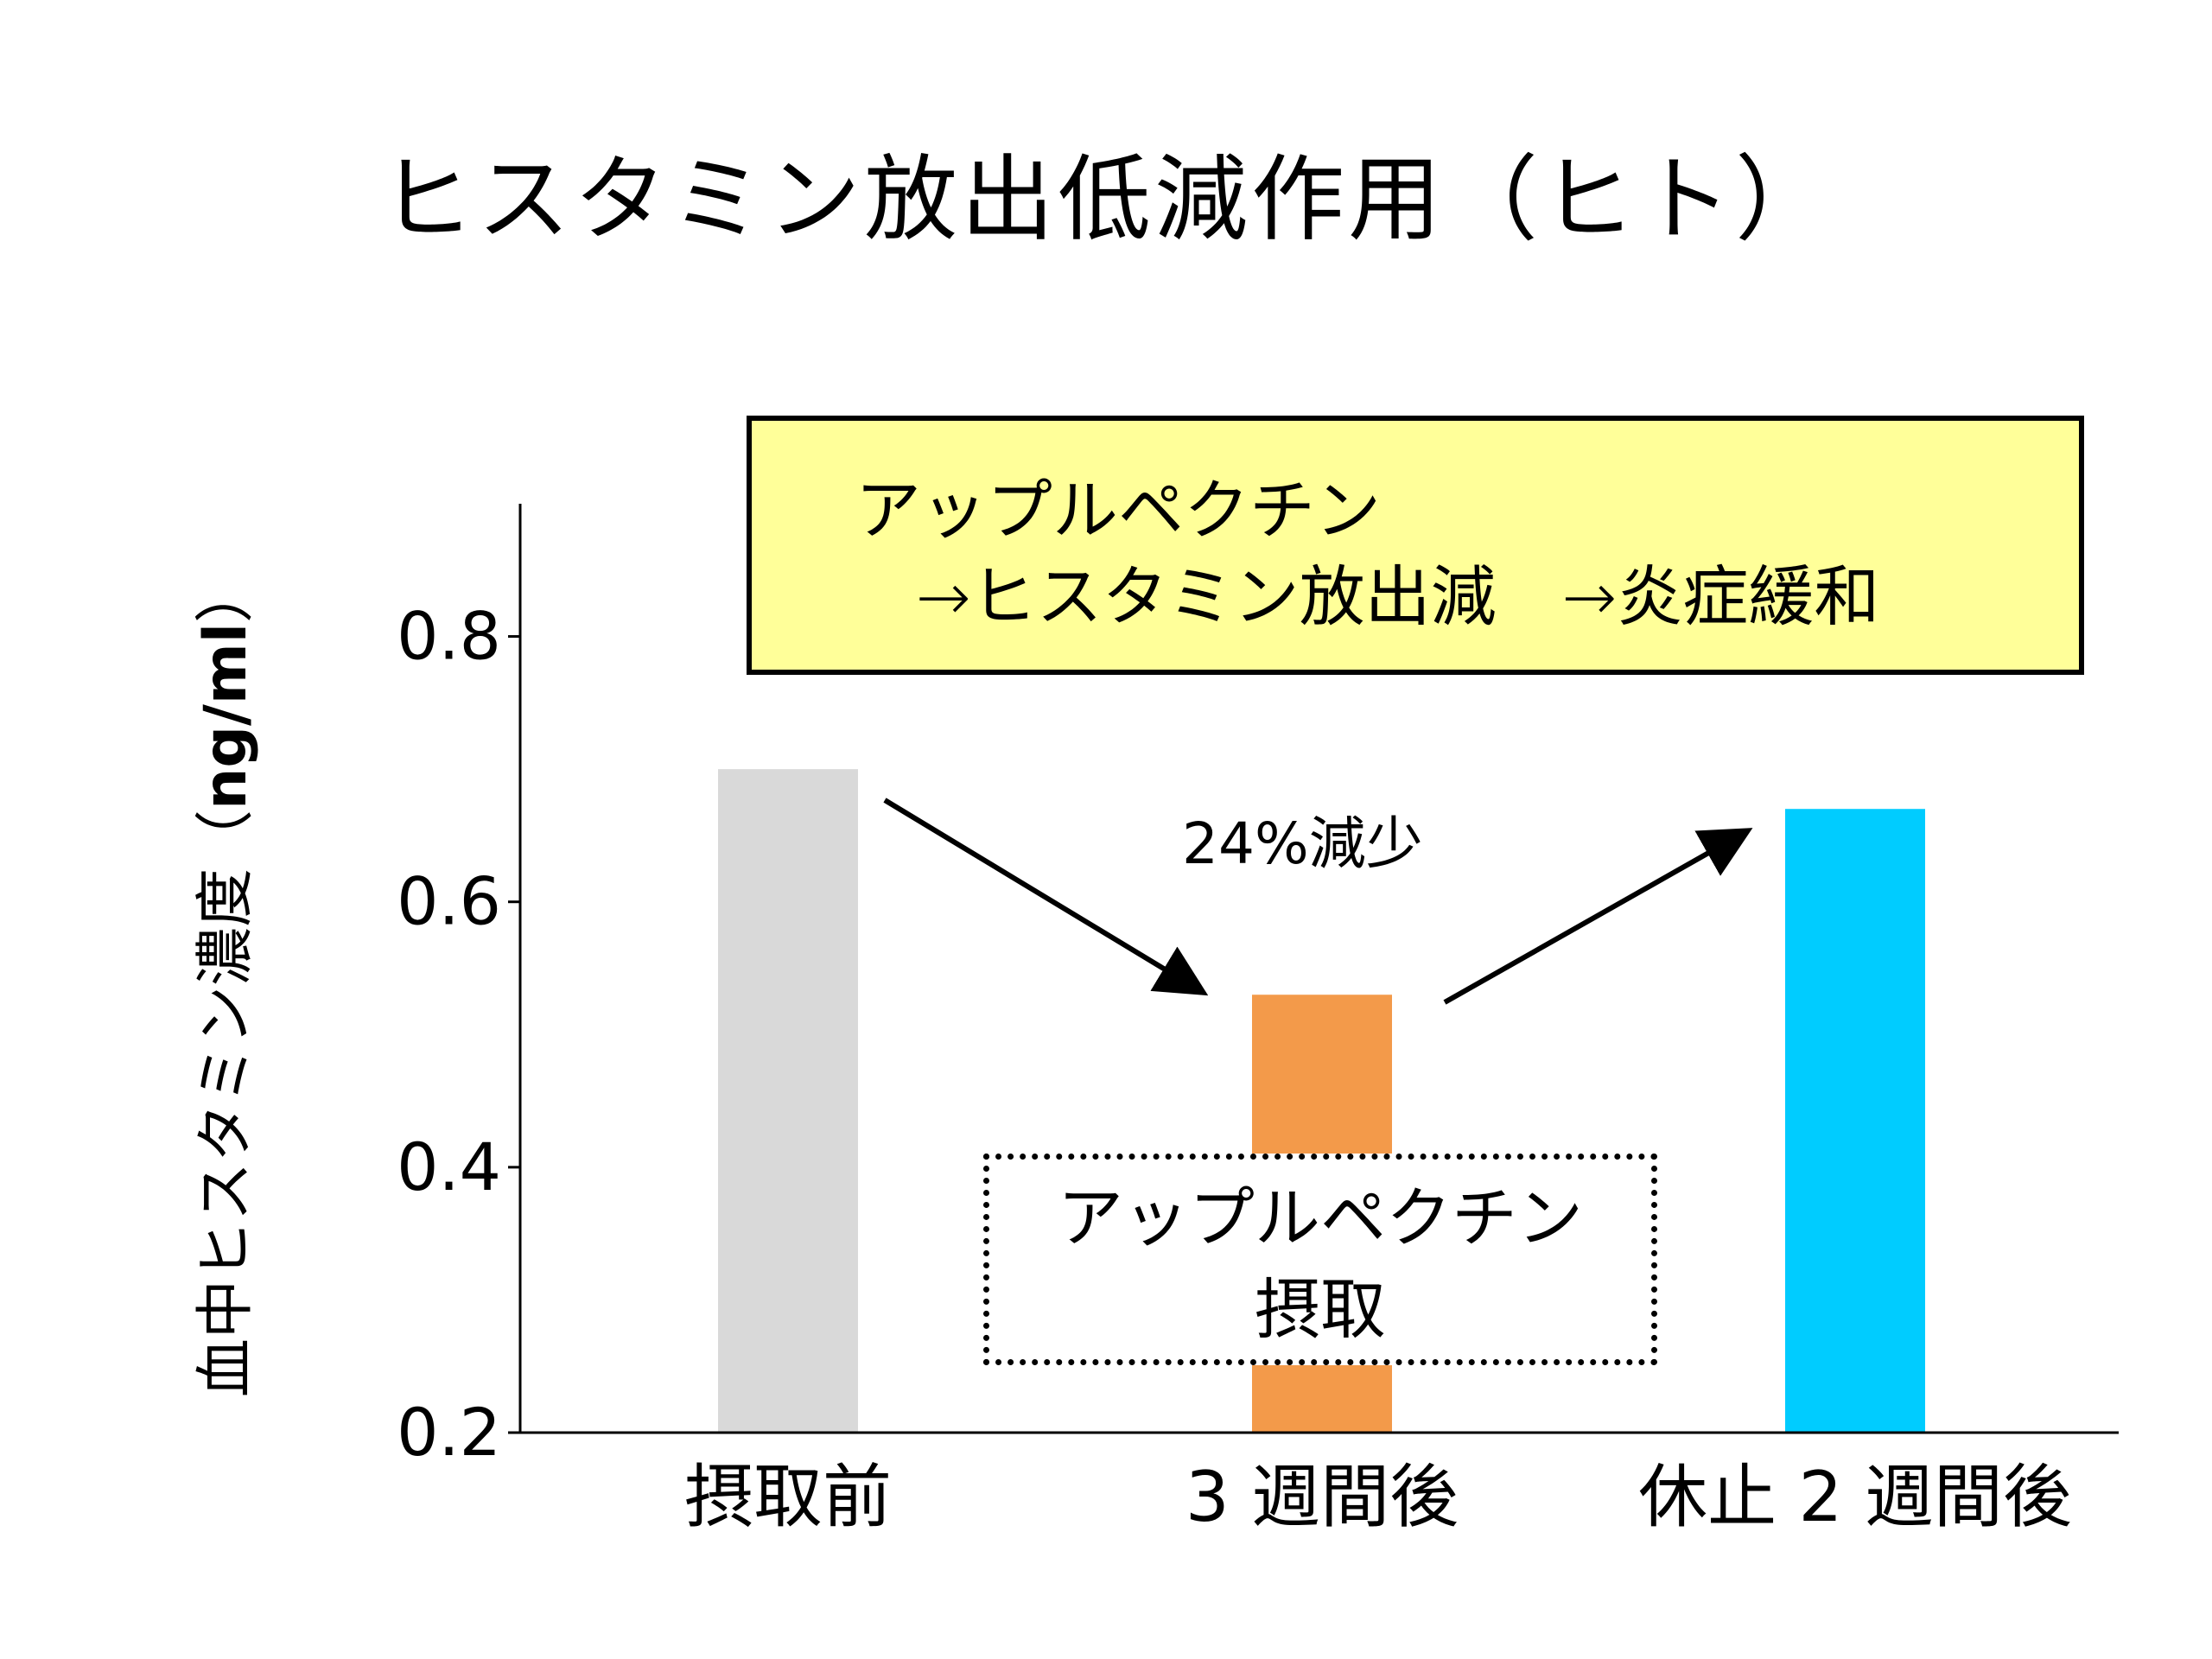 This screenshot has width=2212, height=1659. Describe the element at coordinates (1398, 596) in the screenshot. I see `info-box-line2: →ヒスタミン放出減 →炎症緩和` at that location.